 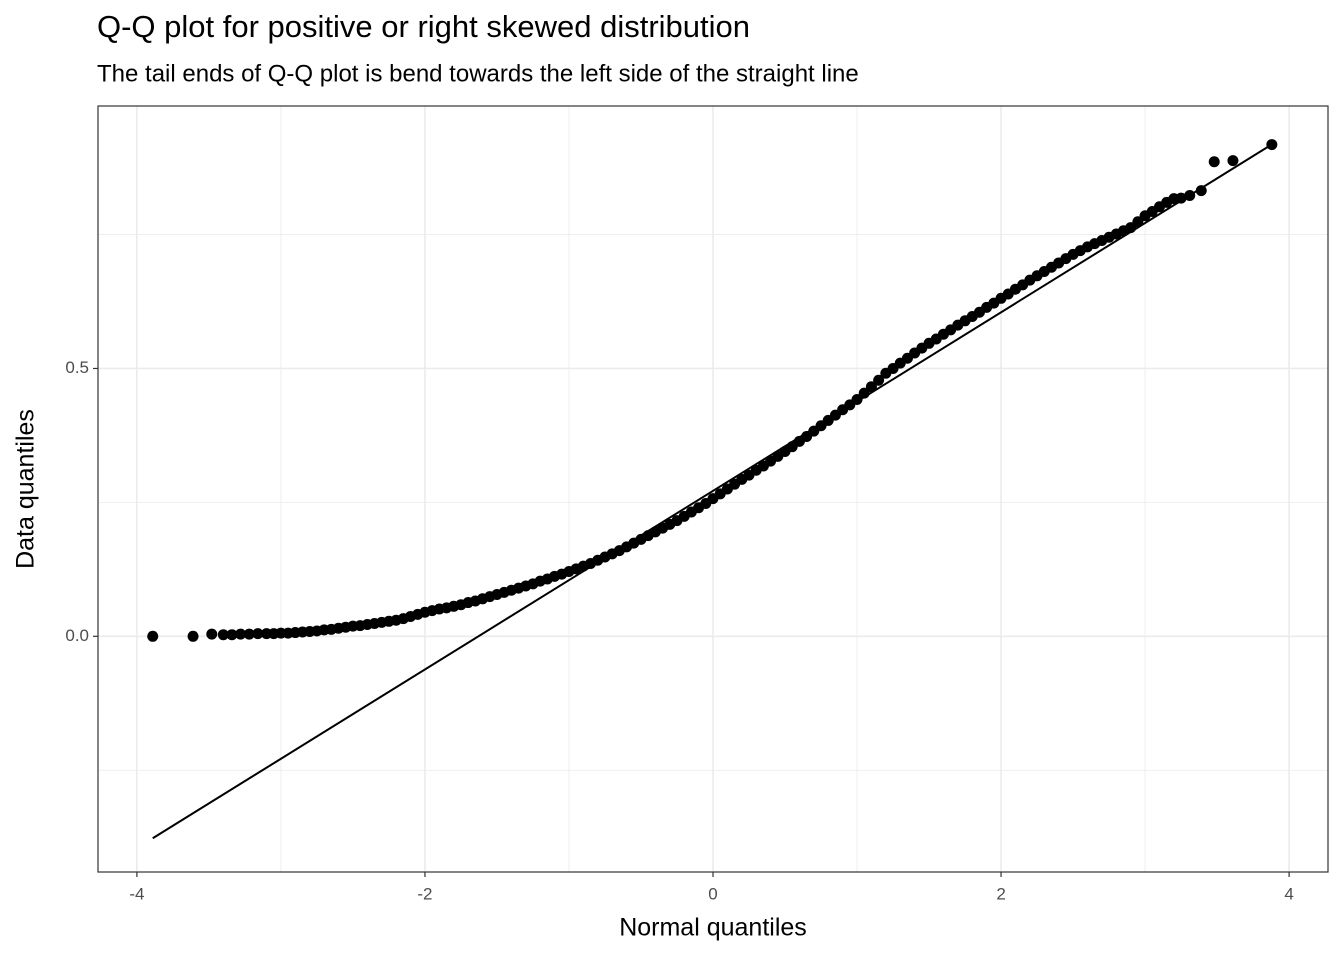 What do you see at coordinates (424, 893) in the screenshot?
I see `x-tick-label: -2` at bounding box center [424, 893].